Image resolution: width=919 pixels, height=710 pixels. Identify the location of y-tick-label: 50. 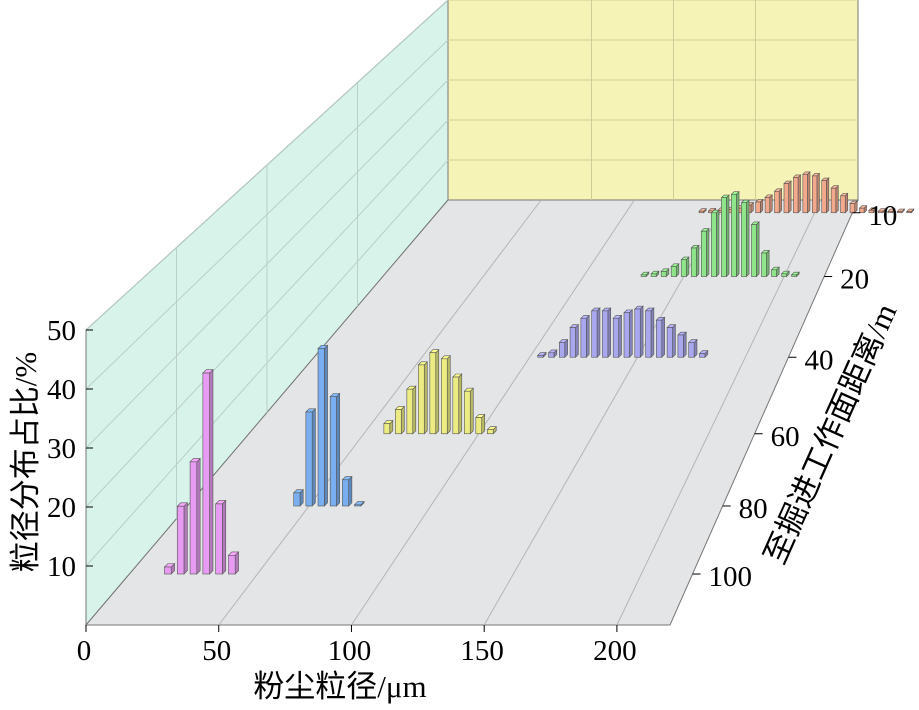
(61, 331).